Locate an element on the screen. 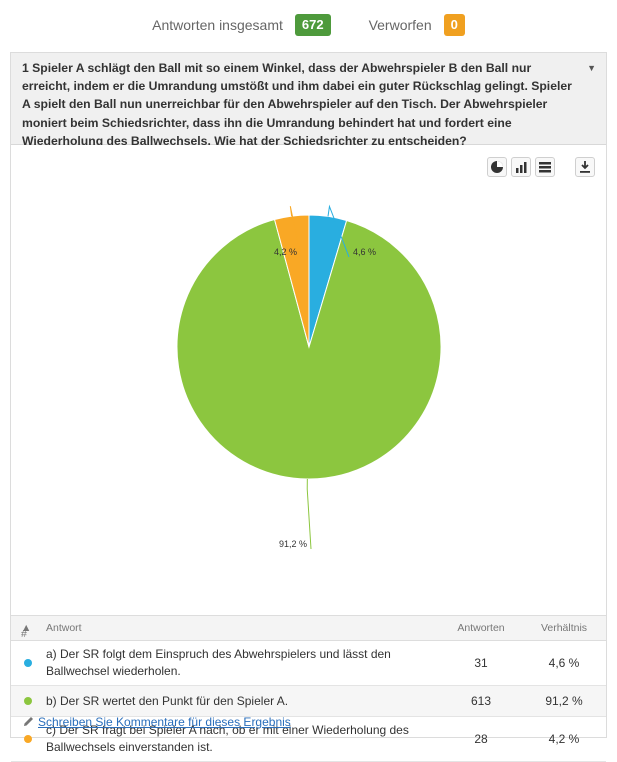 The image size is (617, 762). table-icon is located at coordinates (545, 167).